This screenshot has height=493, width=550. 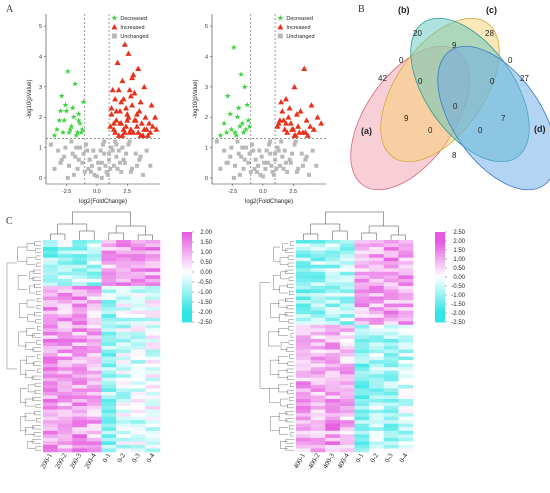 I want to click on venn-region-abc: 0, so click(x=420, y=81).